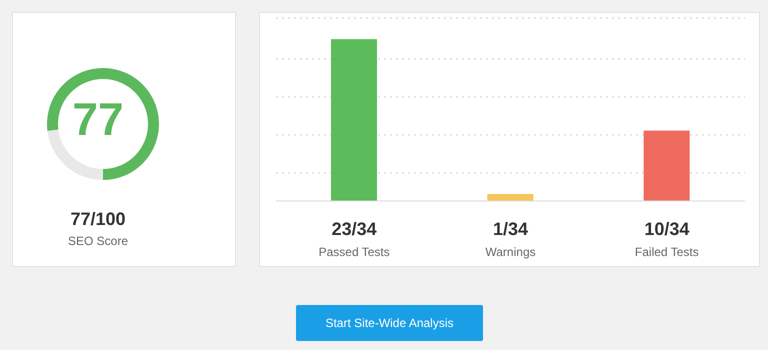 This screenshot has width=768, height=350. I want to click on x-tick-label: Failed Tests, so click(666, 252).